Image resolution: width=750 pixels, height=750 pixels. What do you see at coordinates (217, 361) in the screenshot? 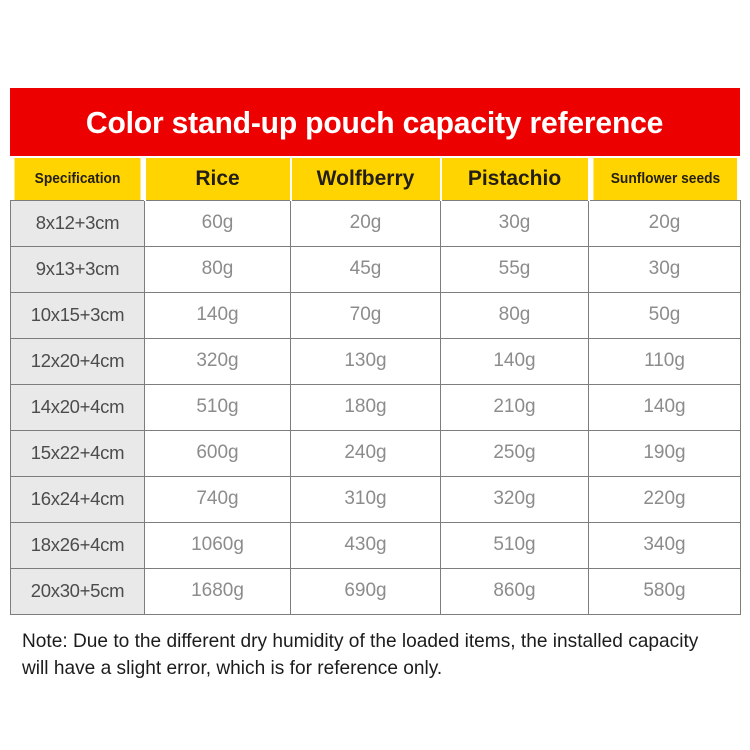
I see `cell-rice: 320g` at bounding box center [217, 361].